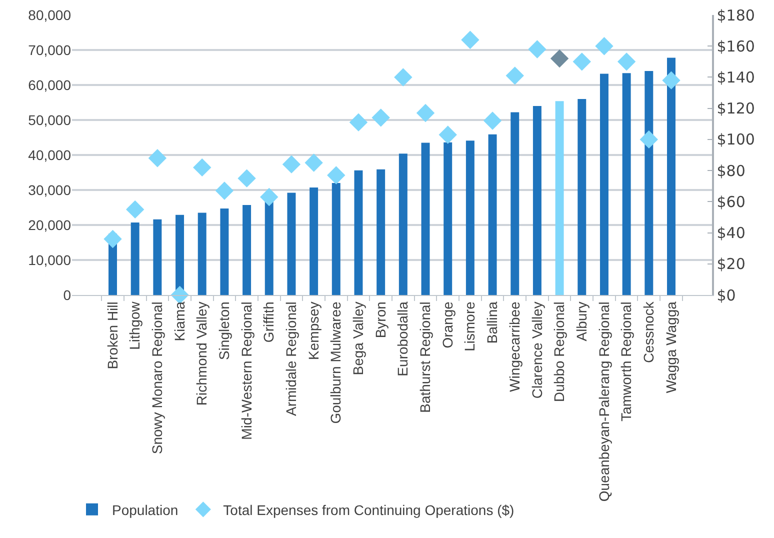 The height and width of the screenshot is (538, 774). Describe the element at coordinates (402, 338) in the screenshot. I see `x-tick-label: Eurobodalla` at that location.